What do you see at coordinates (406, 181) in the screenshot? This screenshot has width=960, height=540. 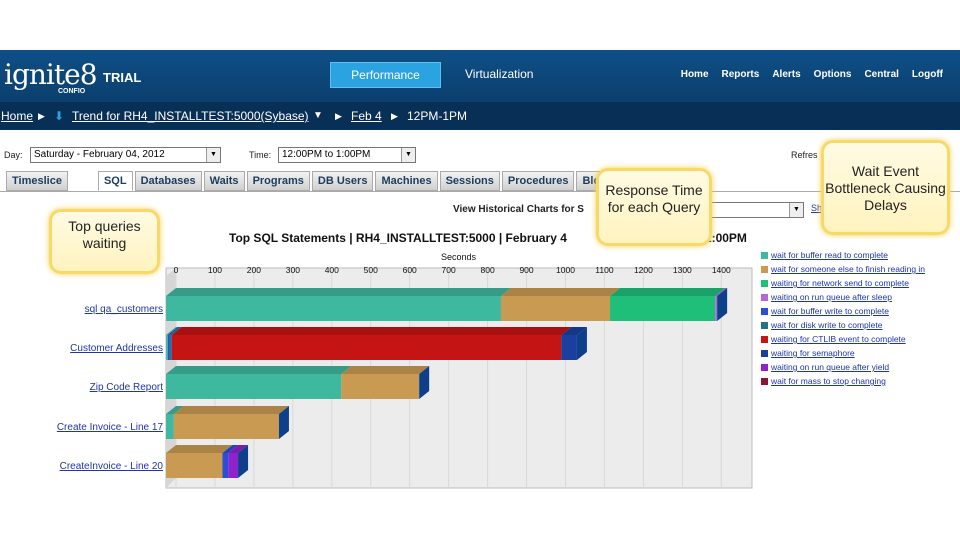 I see `tab-machines: Machines` at bounding box center [406, 181].